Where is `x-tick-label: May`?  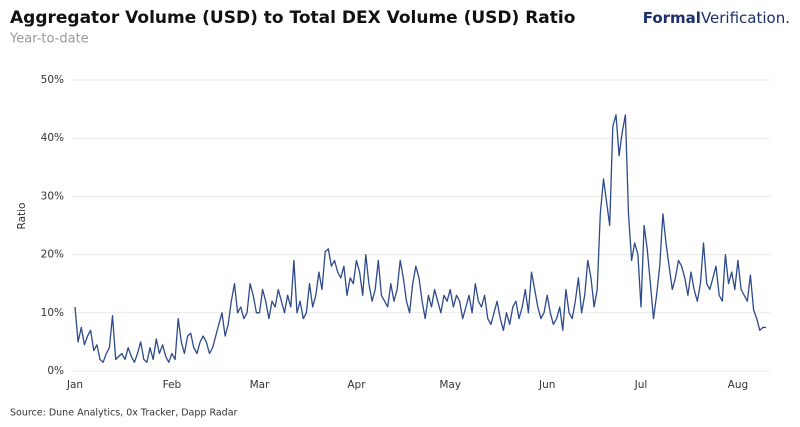
x-tick-label: May is located at coordinates (450, 385).